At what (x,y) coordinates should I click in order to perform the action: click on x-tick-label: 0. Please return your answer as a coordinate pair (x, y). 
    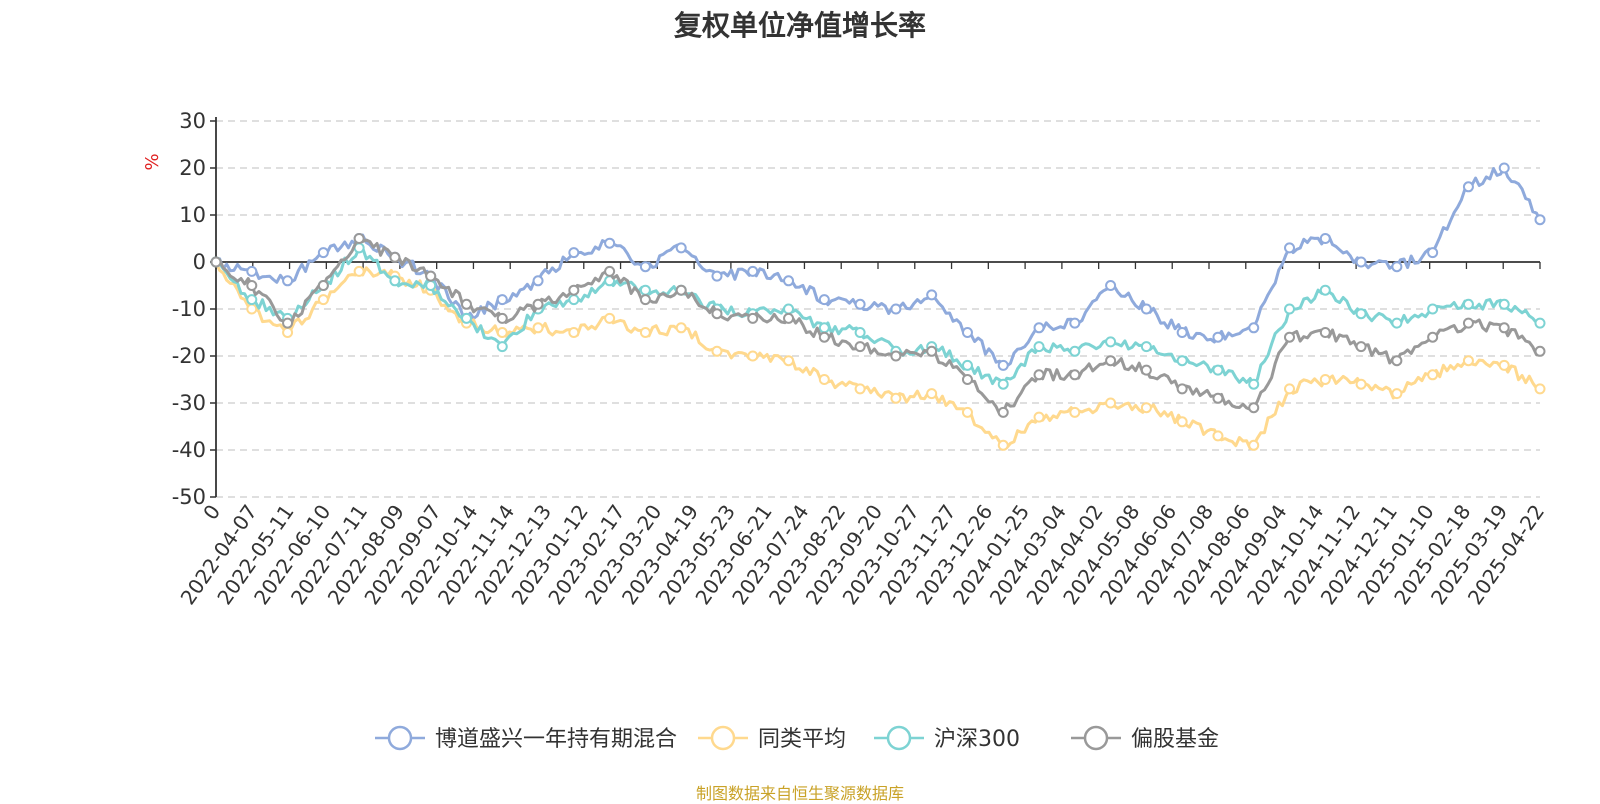
    Looking at the image, I should click on (211, 512).